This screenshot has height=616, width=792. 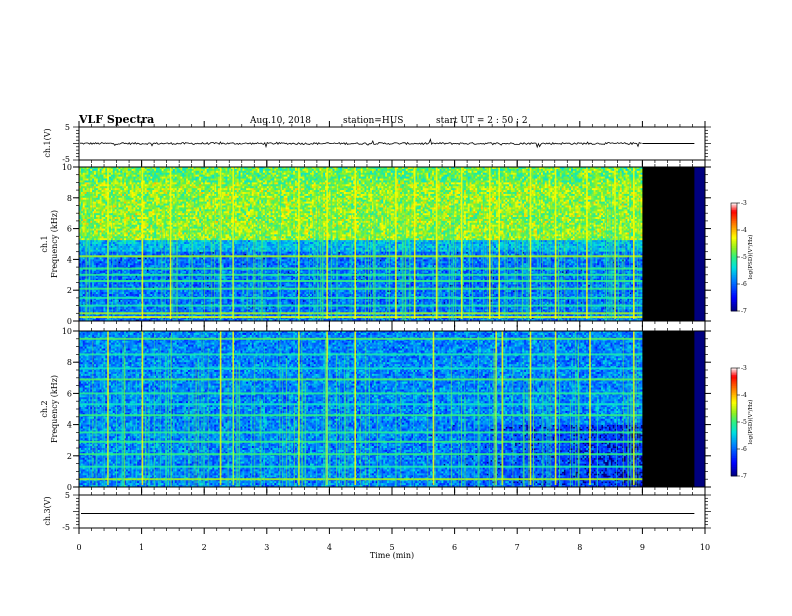 What do you see at coordinates (377, 143) in the screenshot?
I see `ch1-waveform-panel: 5 -5 ch.1(V)` at bounding box center [377, 143].